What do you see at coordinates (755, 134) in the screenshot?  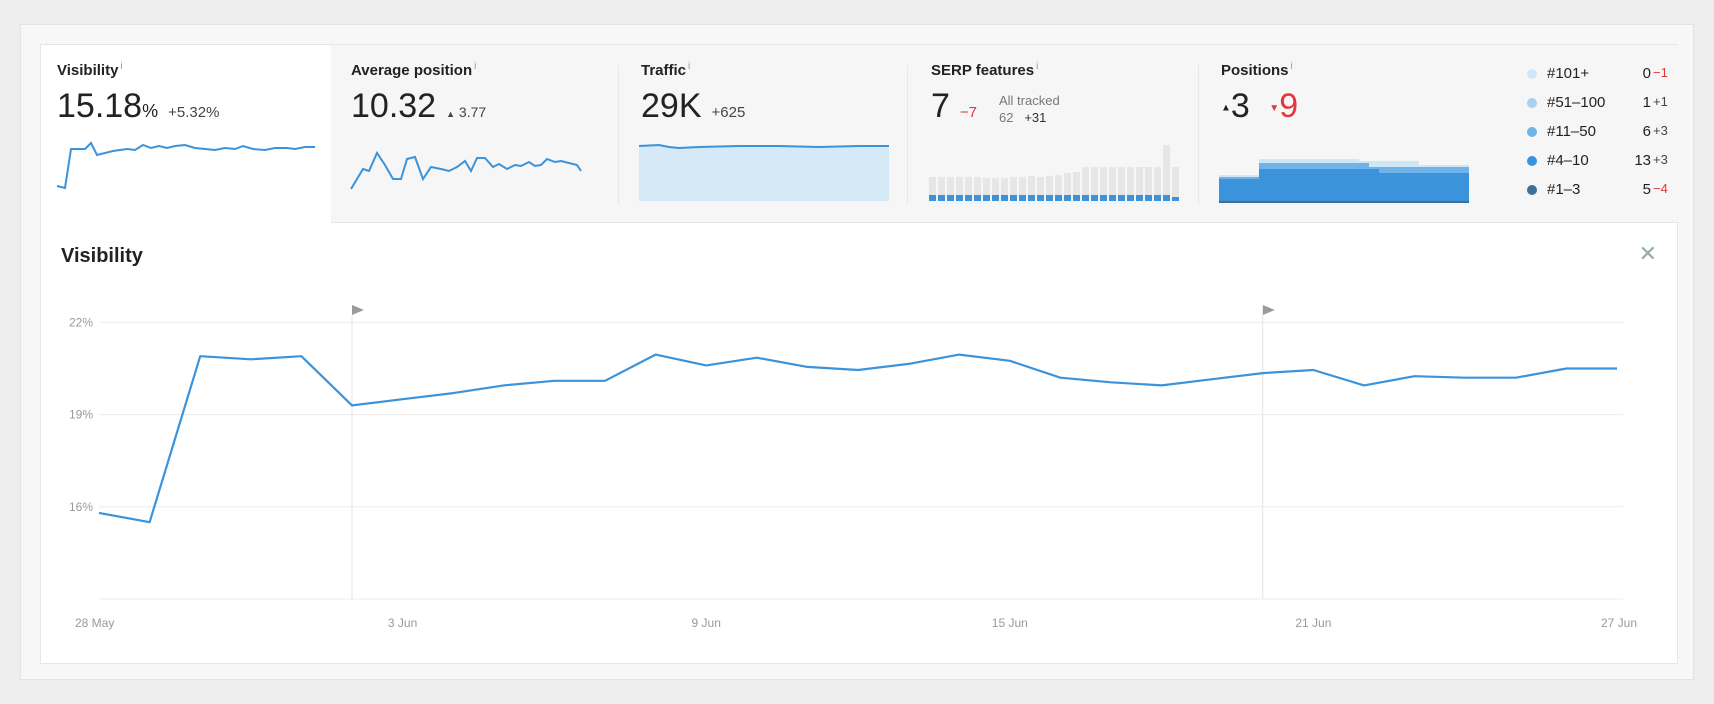 I see `tab-traffic: Traffic i 29K +625` at bounding box center [755, 134].